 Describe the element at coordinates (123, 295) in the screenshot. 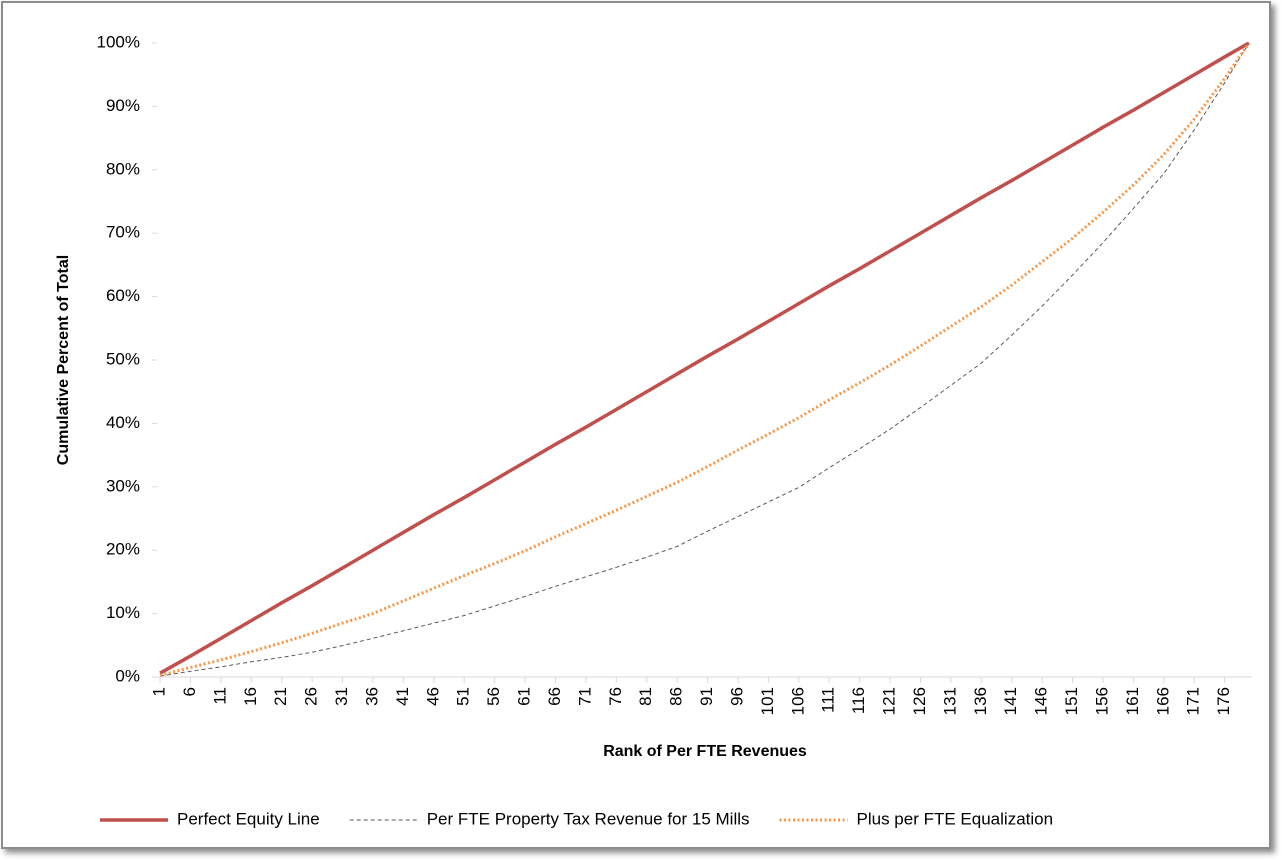

I see `y-tick-label: 60%` at that location.